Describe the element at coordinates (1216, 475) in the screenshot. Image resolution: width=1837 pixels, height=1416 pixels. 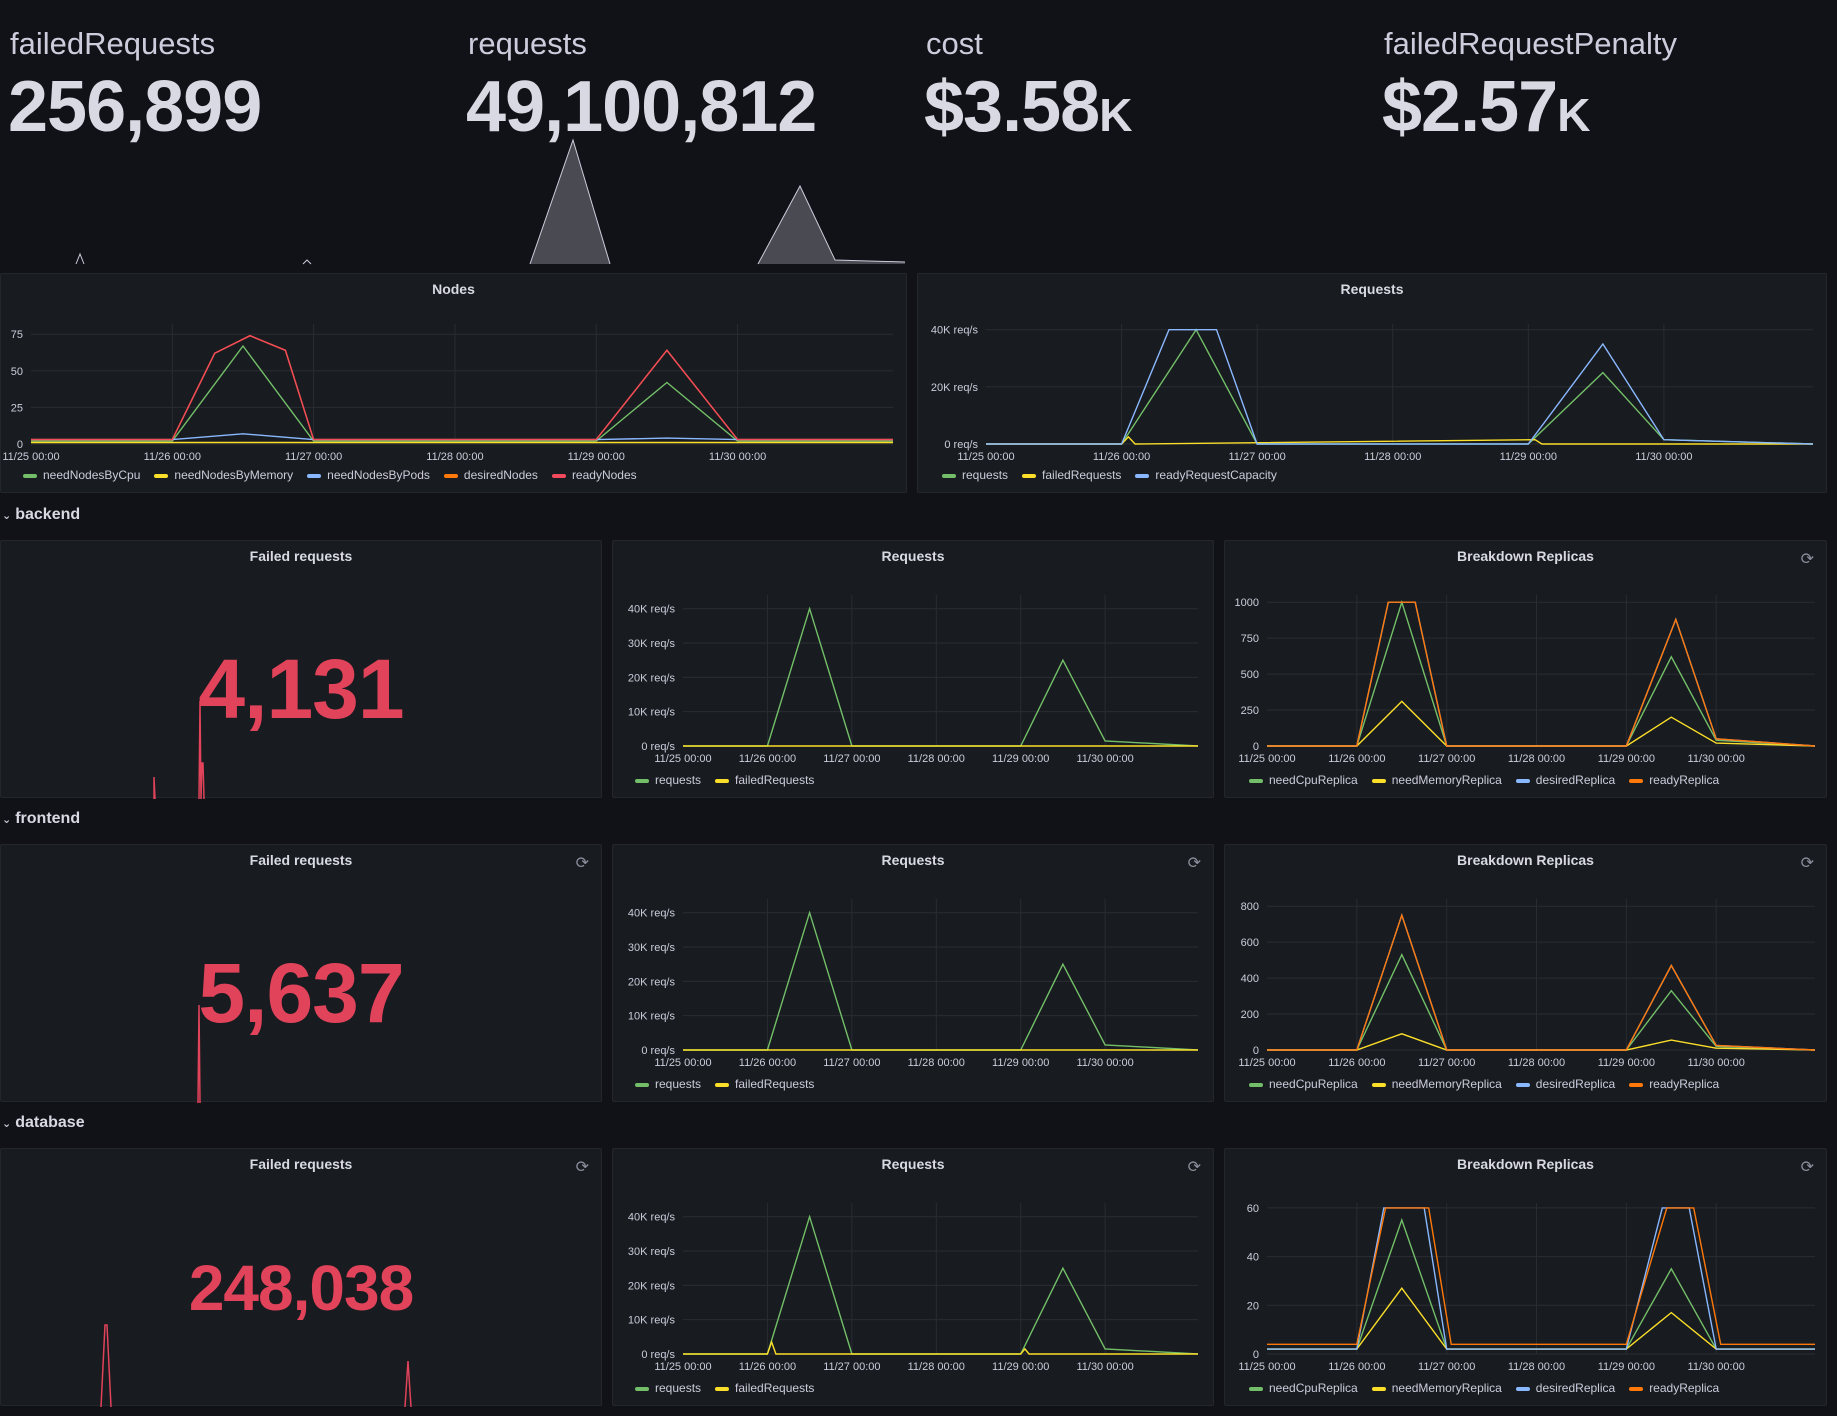
I see `legend-label: readyRequestCapacity` at that location.